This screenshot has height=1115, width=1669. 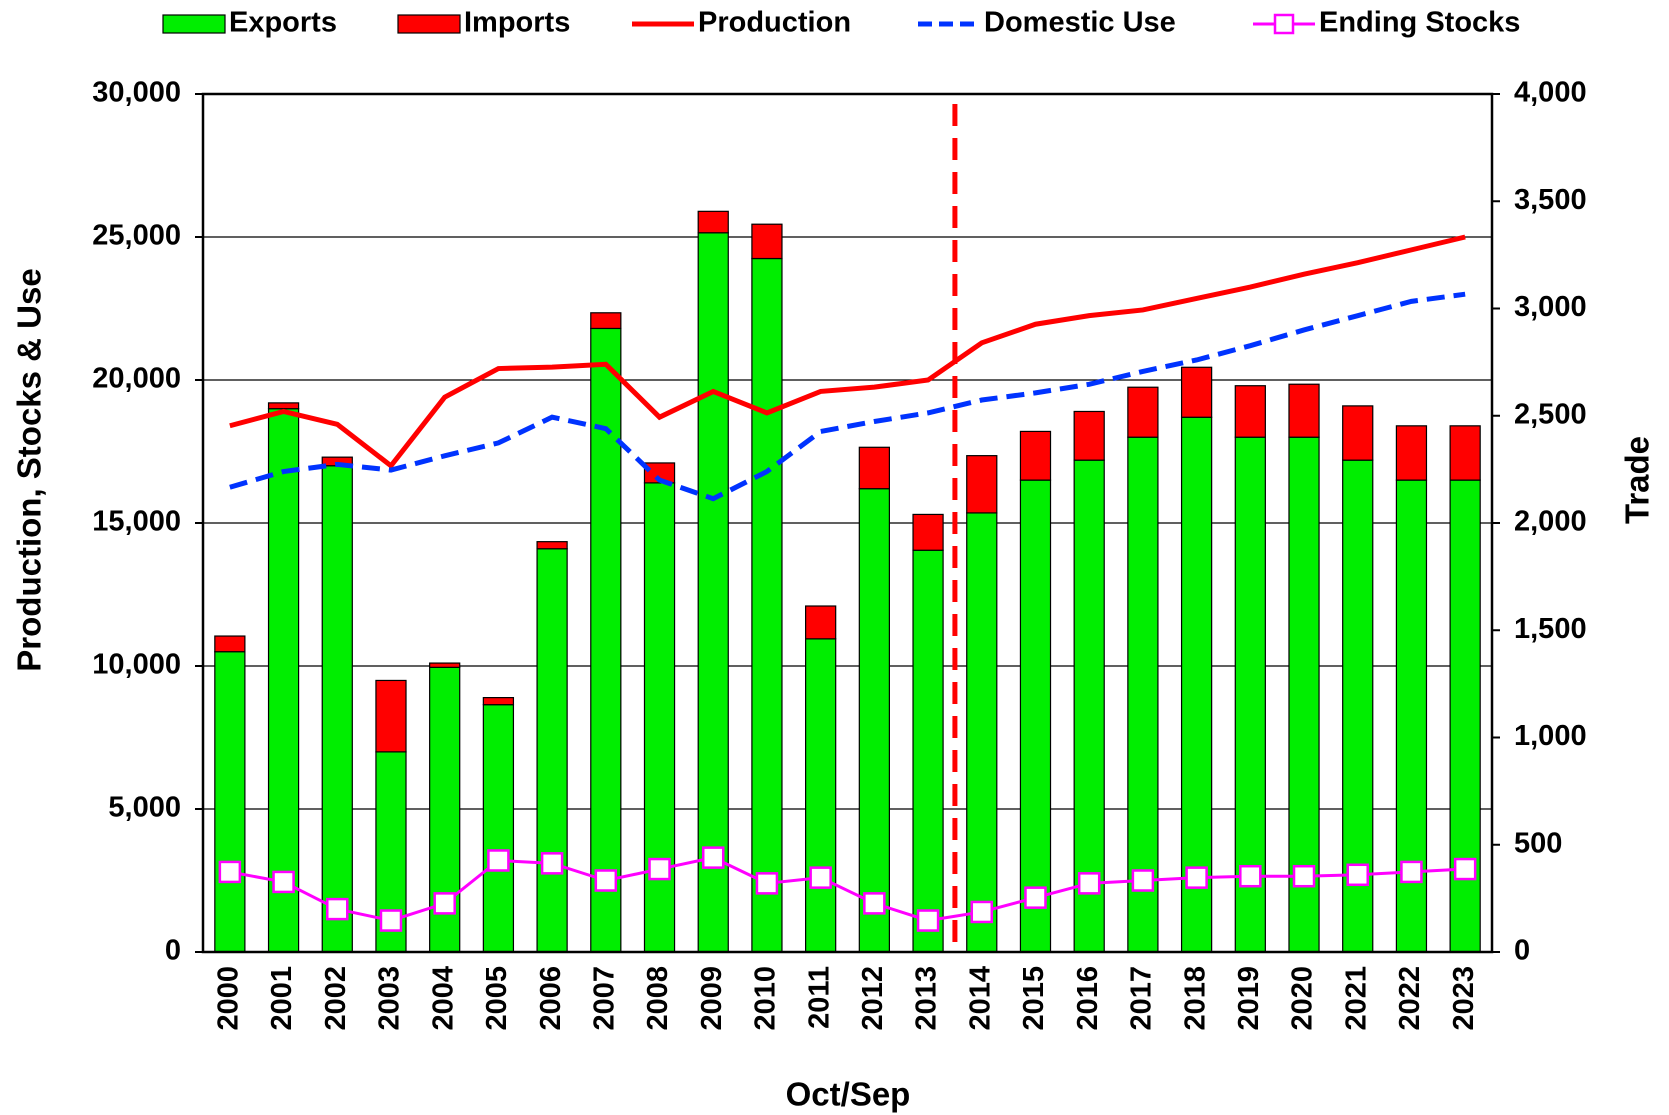 What do you see at coordinates (658, 998) in the screenshot?
I see `x-tick-label: 2008` at bounding box center [658, 998].